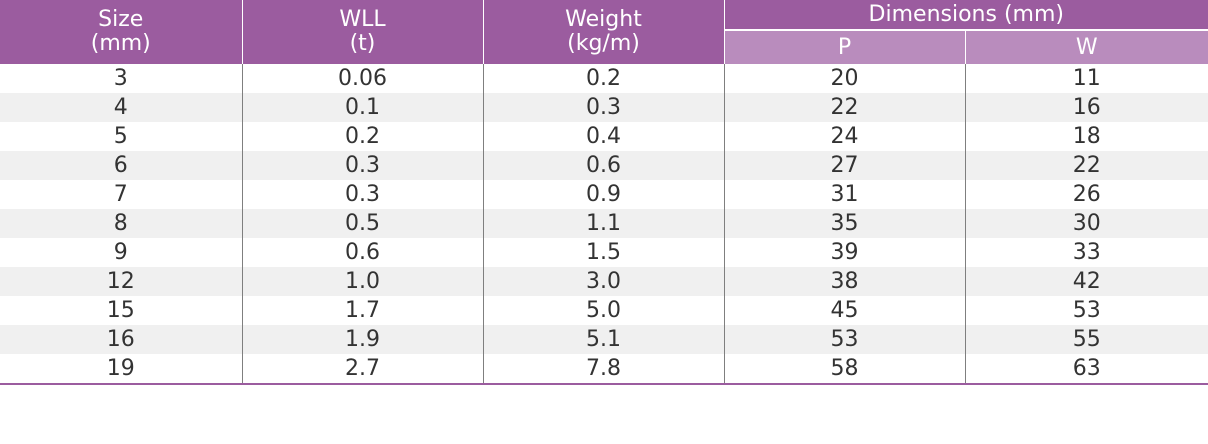  What do you see at coordinates (845, 369) in the screenshot?
I see `cell-p: 58` at bounding box center [845, 369].